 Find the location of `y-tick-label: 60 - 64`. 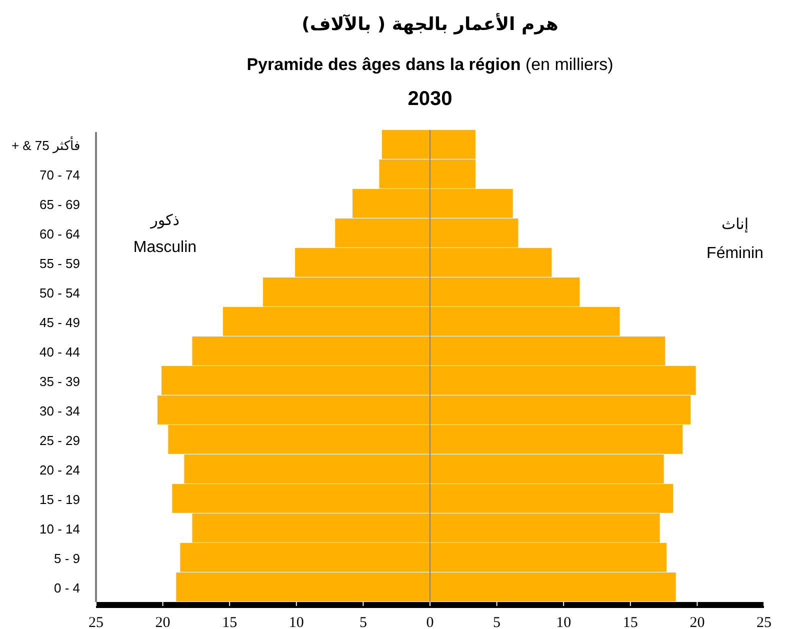

y-tick-label: 60 - 64 is located at coordinates (60, 234).